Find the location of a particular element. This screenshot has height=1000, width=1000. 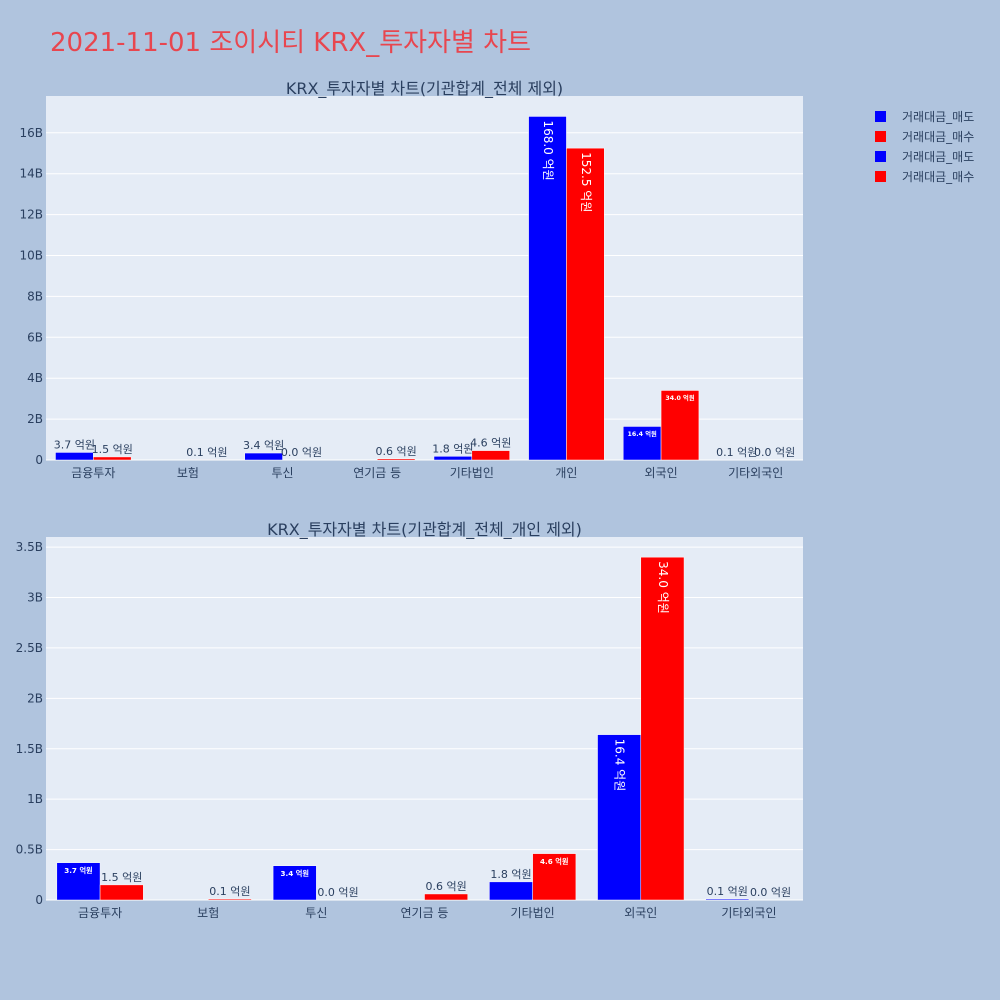

y-tick-label: 12B is located at coordinates (31, 215).